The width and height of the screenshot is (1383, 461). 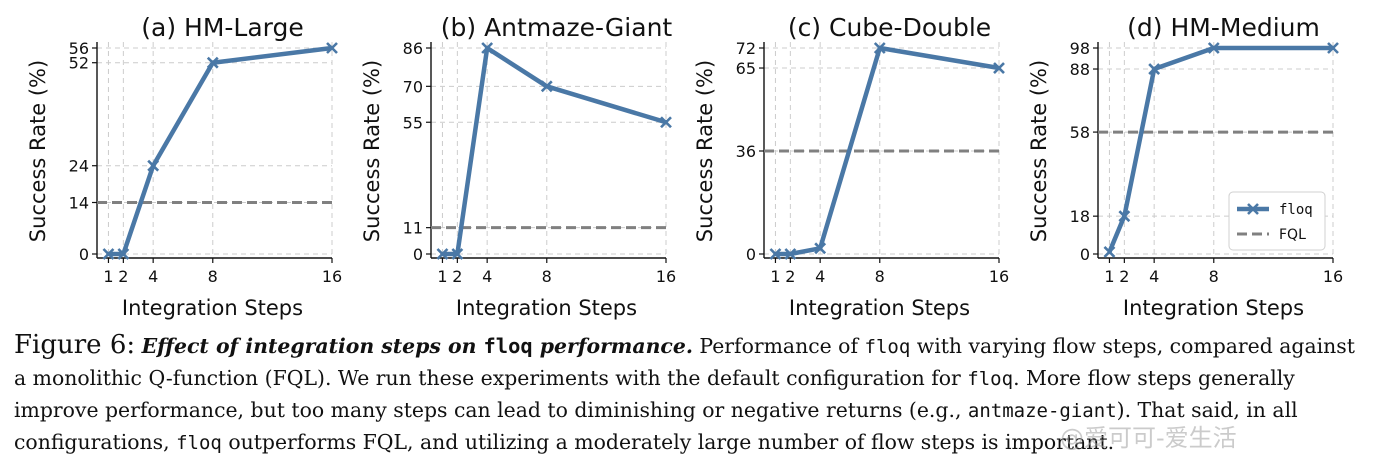 I want to click on y-tick-label: 88, so click(x=1080, y=69).